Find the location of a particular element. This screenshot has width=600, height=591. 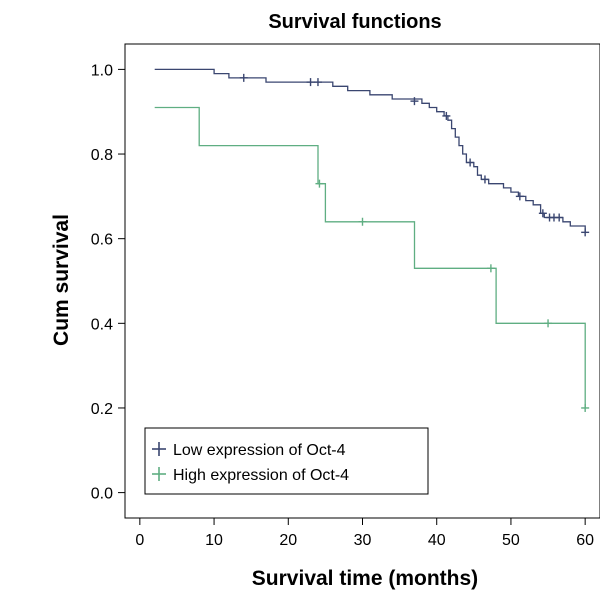

y-tick-label: 0.2 is located at coordinates (102, 409).